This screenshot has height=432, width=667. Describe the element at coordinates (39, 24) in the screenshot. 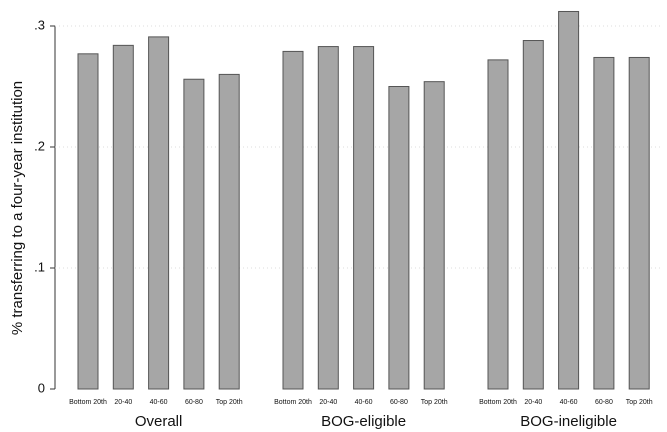

I see `y-tick-label: .3` at that location.